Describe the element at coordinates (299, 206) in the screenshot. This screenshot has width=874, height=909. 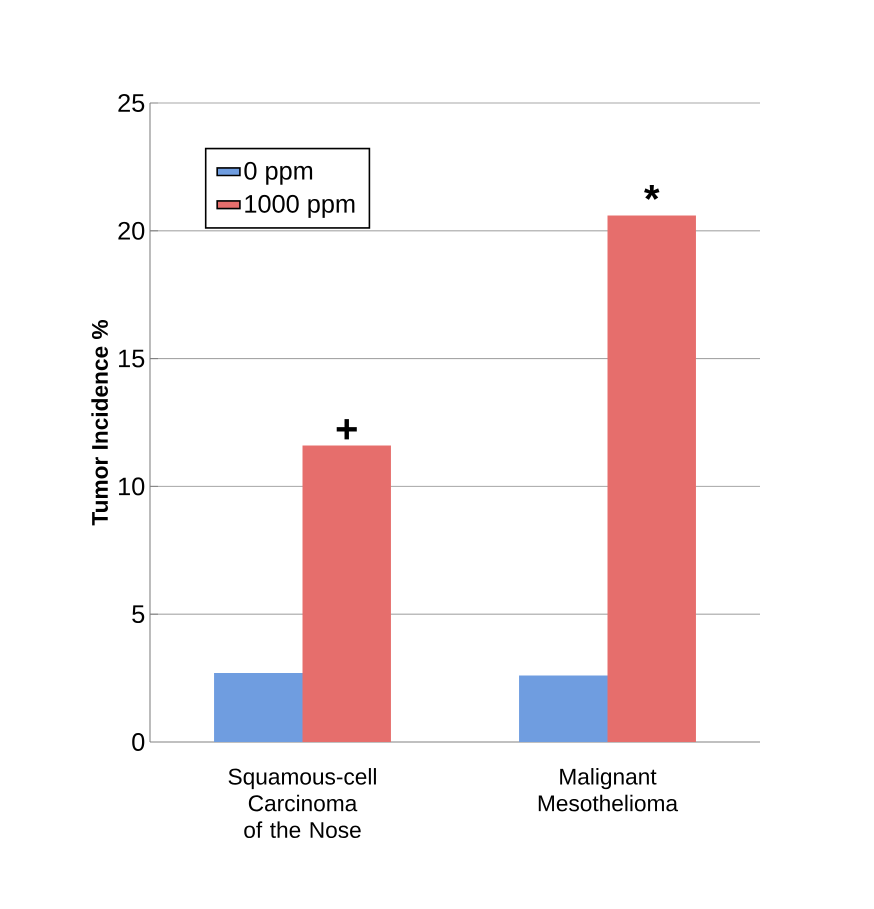
I see `legend-label: 1000 ppm` at that location.